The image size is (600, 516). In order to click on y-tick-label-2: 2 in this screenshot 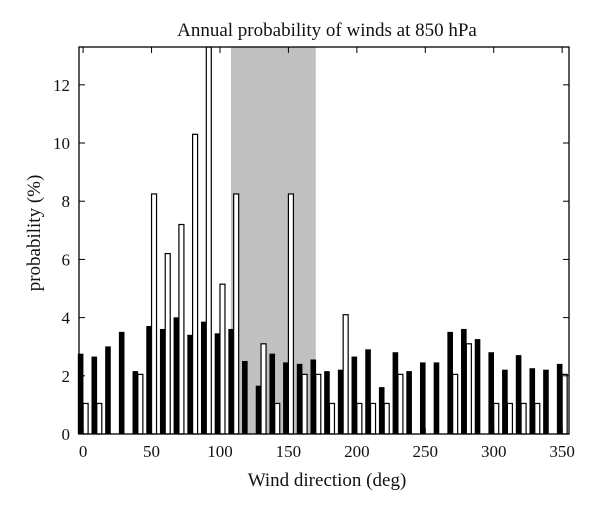, I will do `click(66, 376)`.